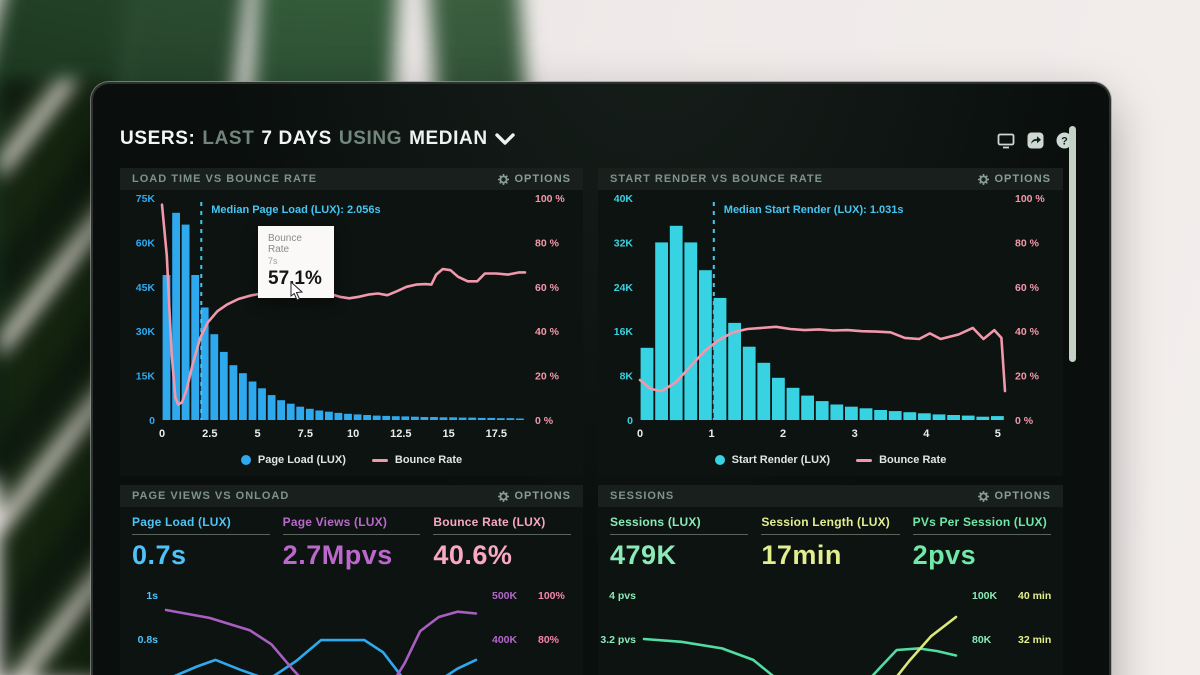  Describe the element at coordinates (285, 244) in the screenshot. I see `tooltip-title: Bounce Rate` at that location.